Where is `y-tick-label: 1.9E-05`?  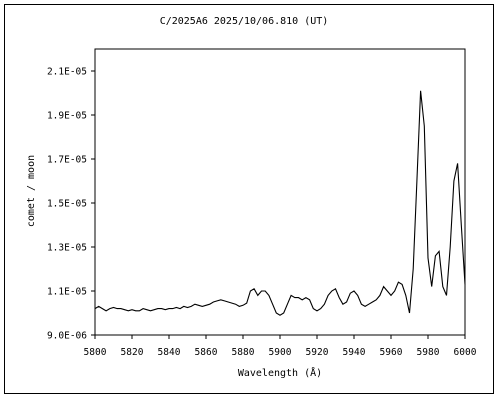 y-tick-label: 1.9E-05 is located at coordinates (67, 116).